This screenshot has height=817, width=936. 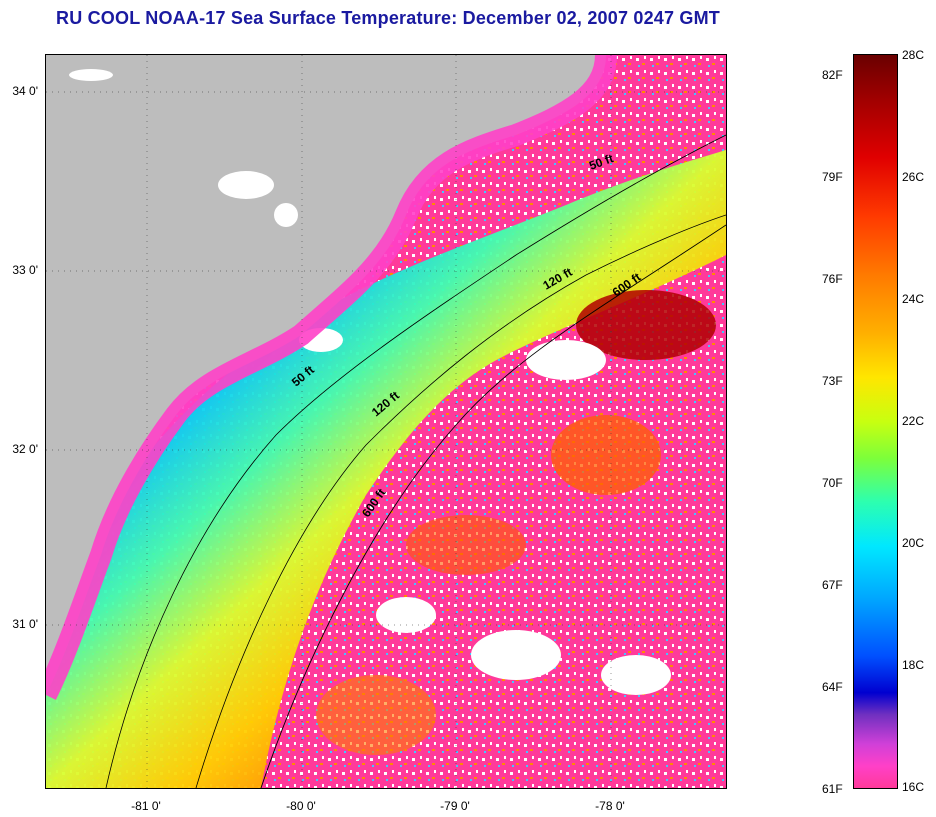 I want to click on colorbar-c-label: 16C, so click(x=913, y=787).